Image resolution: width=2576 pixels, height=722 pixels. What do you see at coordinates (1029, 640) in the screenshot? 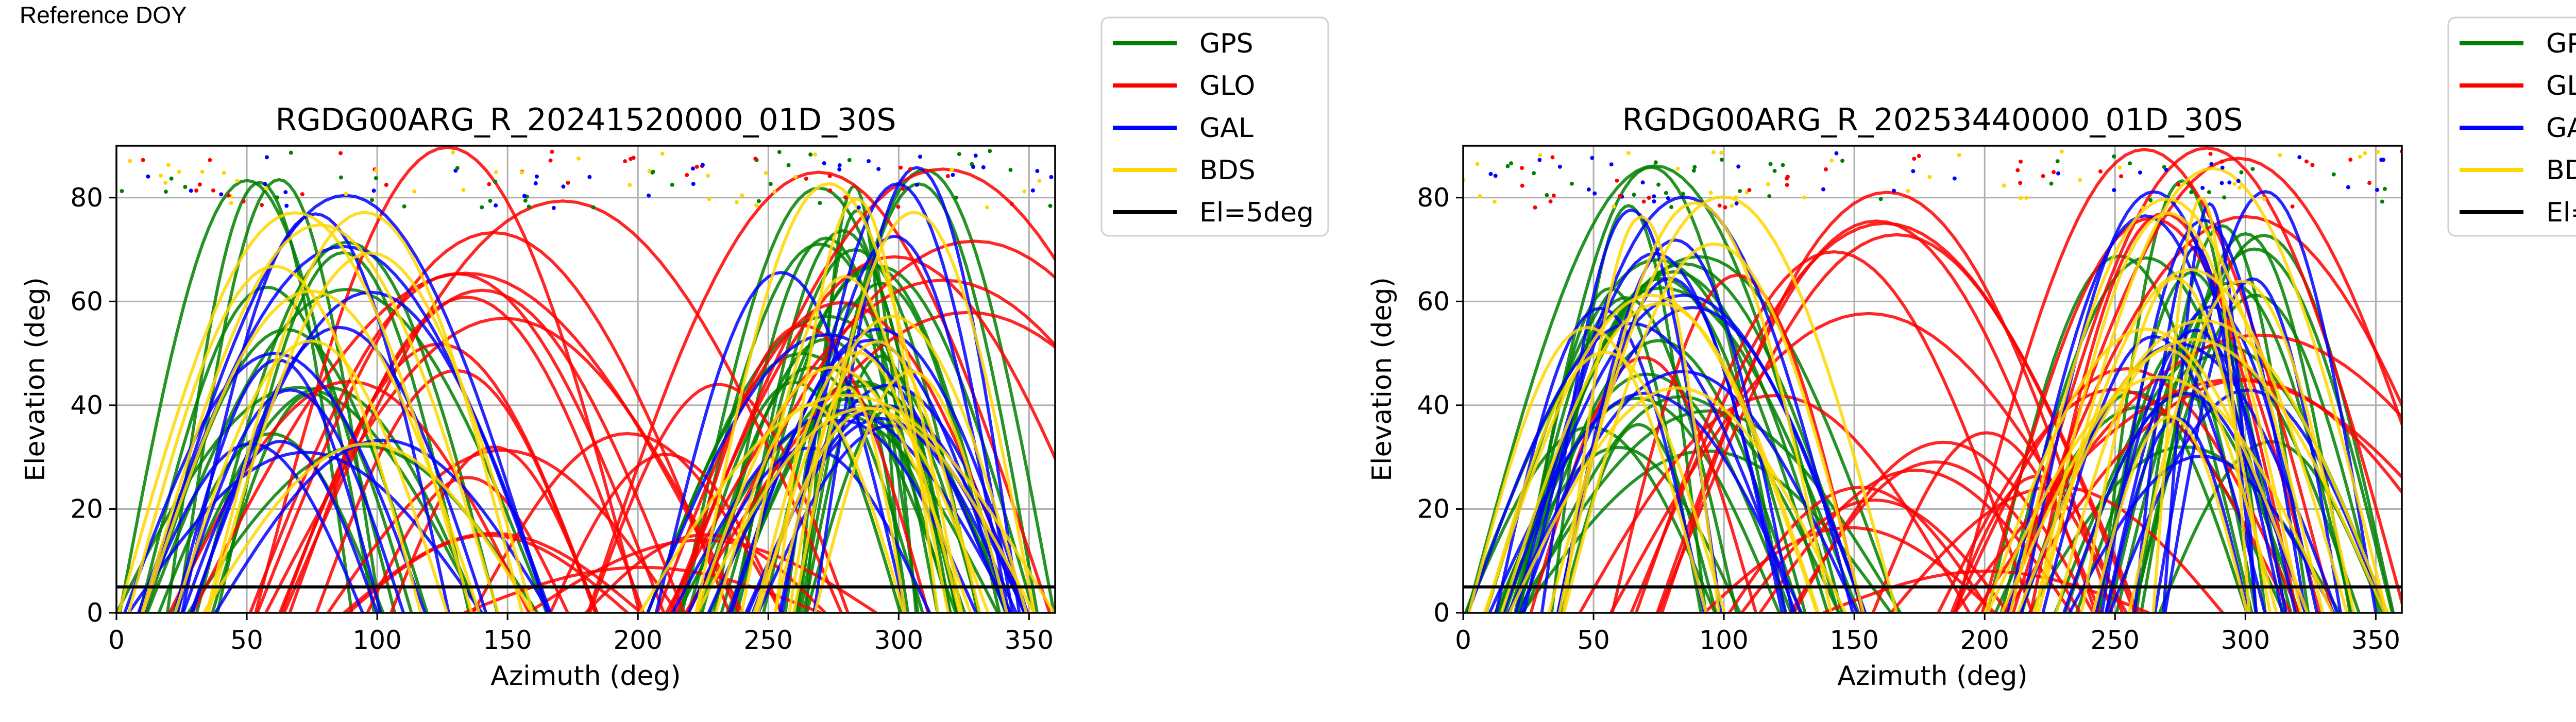
I see `x-tick-label: 350` at bounding box center [1029, 640].